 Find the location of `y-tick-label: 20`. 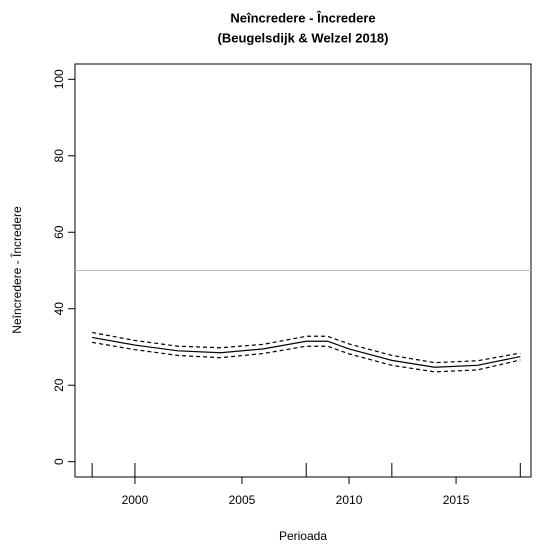

y-tick-label: 20 is located at coordinates (59, 385).